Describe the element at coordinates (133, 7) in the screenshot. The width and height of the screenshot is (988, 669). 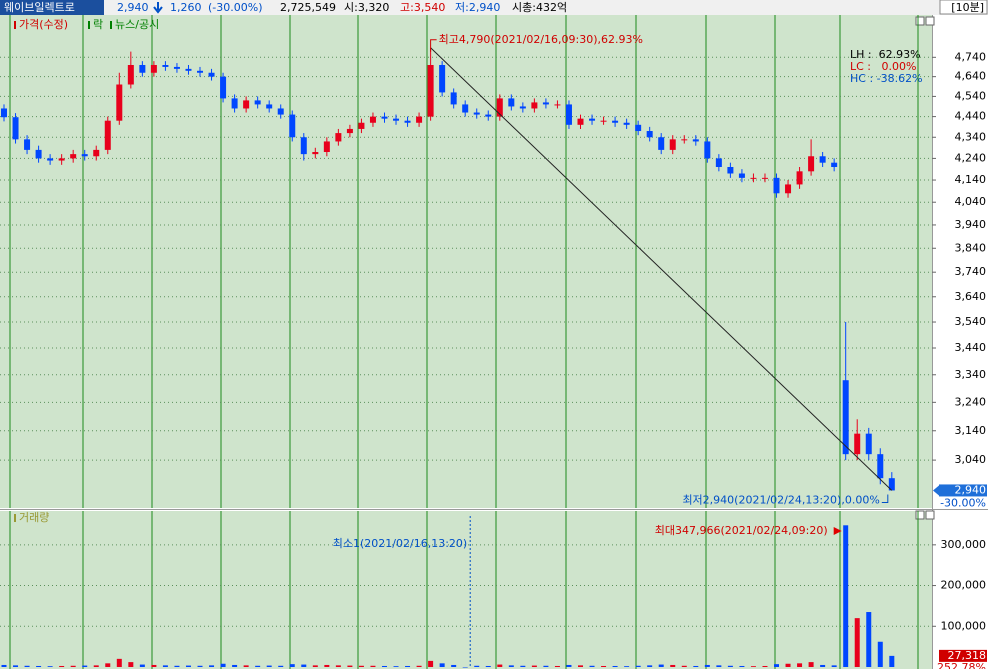
I see `price: 2,940` at that location.